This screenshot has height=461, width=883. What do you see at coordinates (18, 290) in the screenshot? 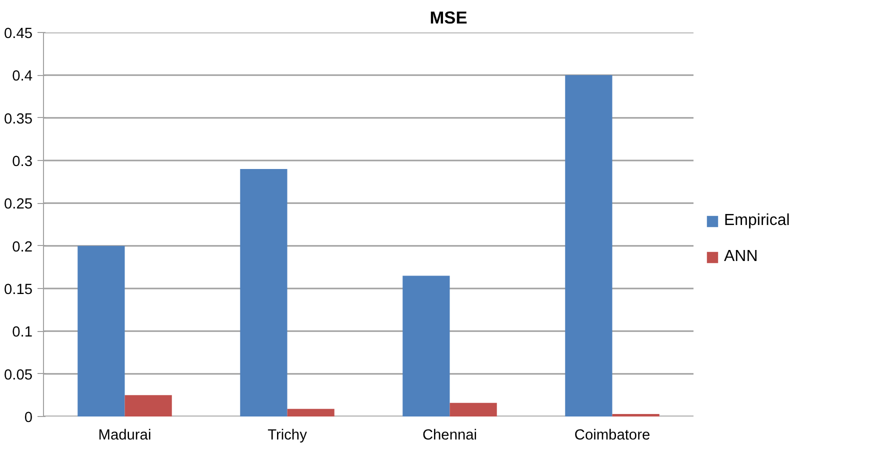
I see `y-tick-label: 0.15` at bounding box center [18, 290].